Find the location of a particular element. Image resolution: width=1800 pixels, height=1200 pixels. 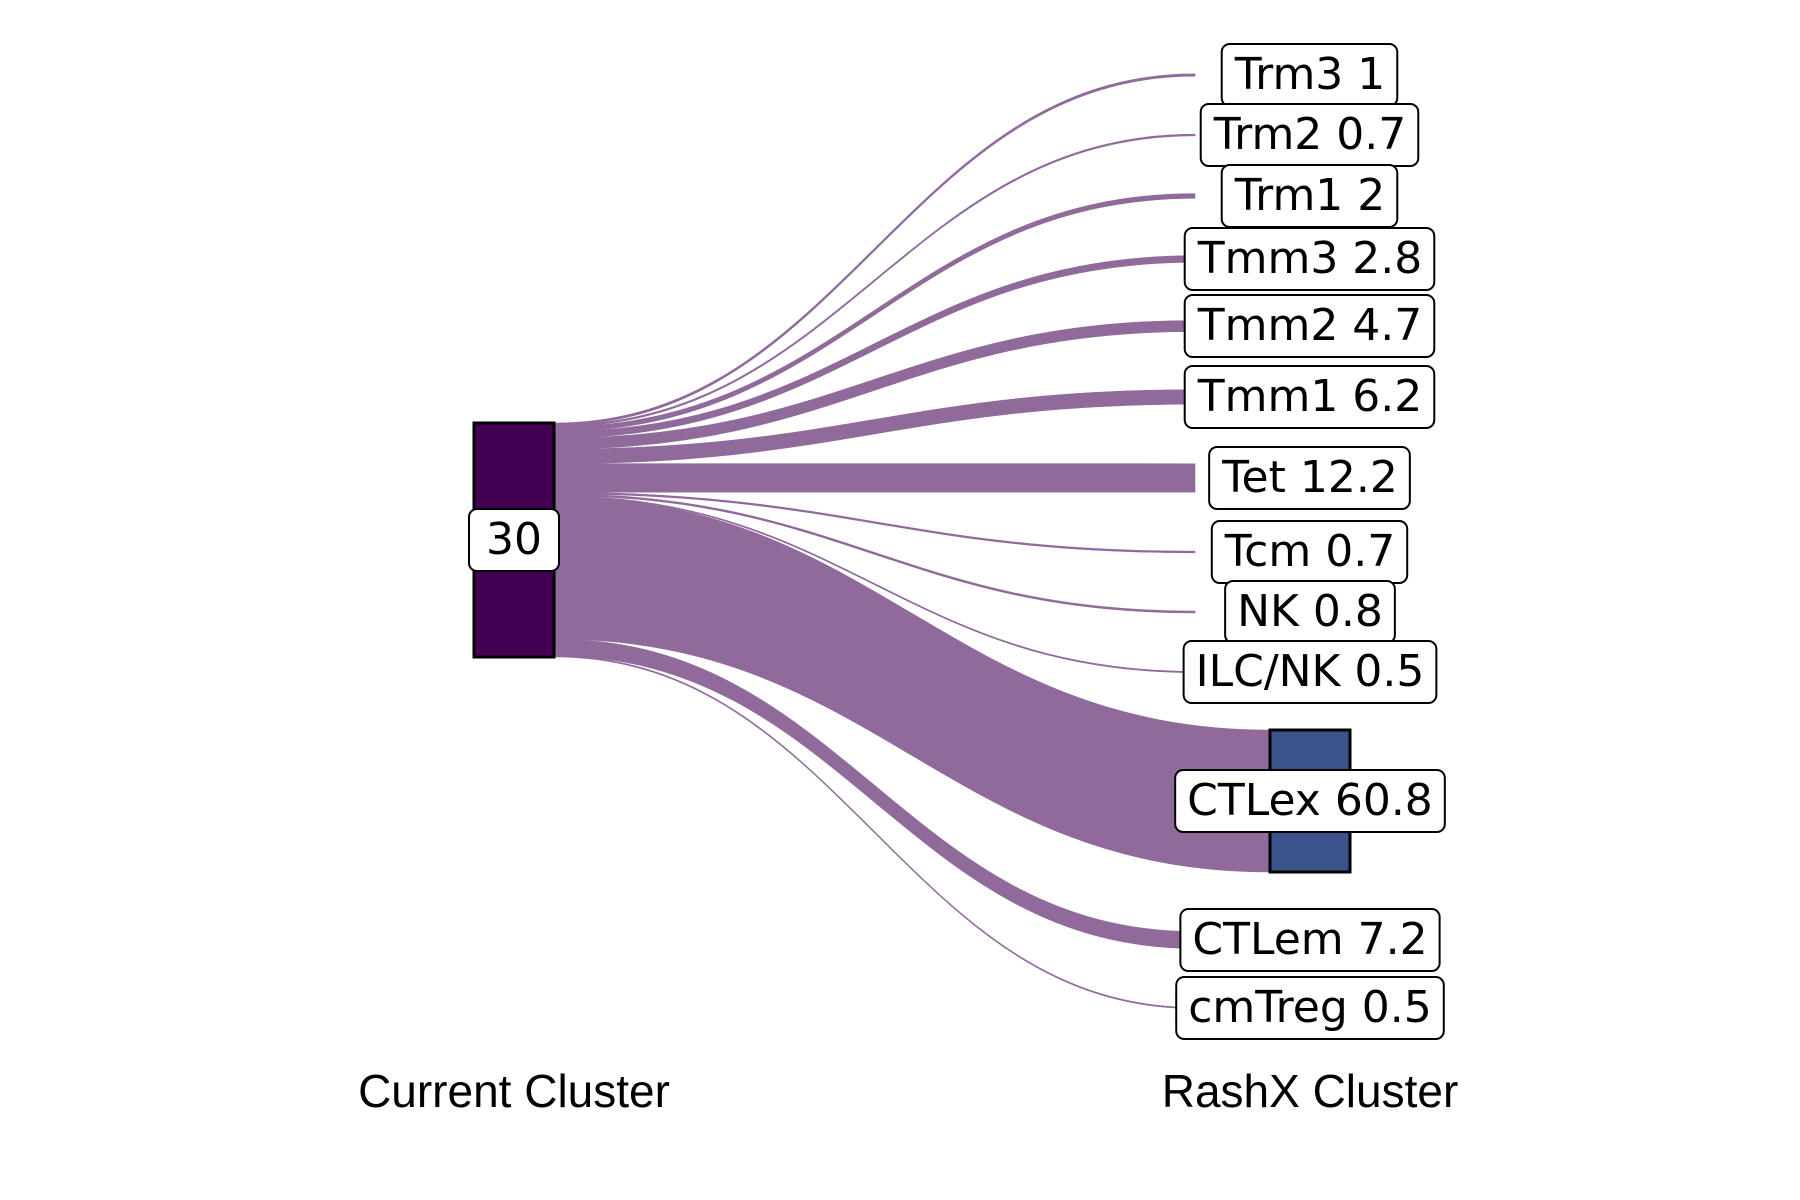

flow-link-nk is located at coordinates (874, 553).